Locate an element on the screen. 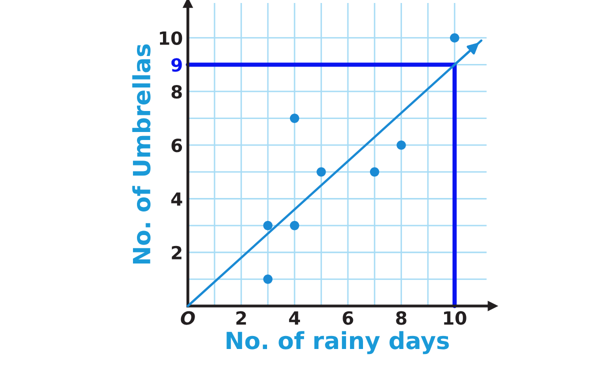  y-axis-title: No. of Umbrellas is located at coordinates (141, 154).